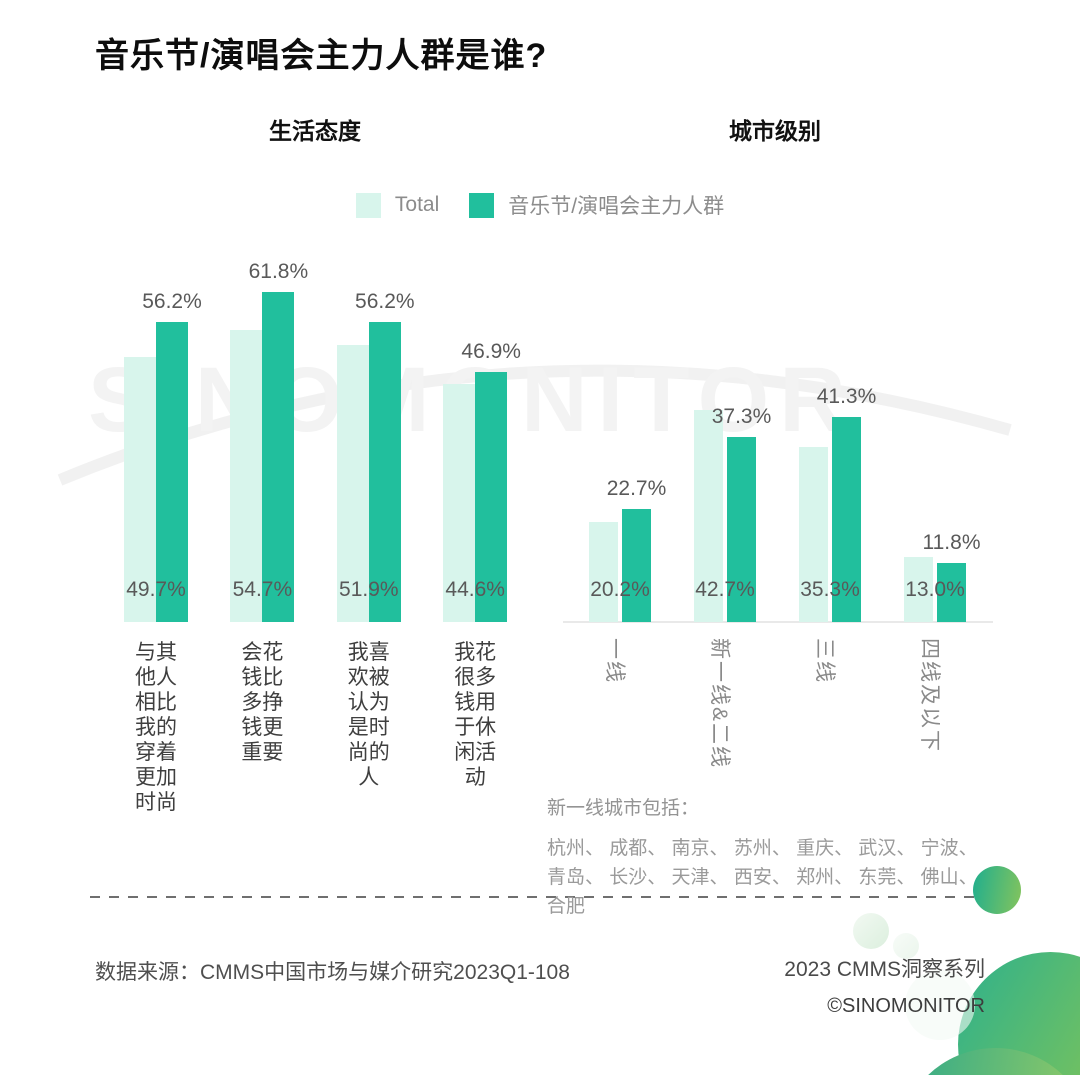 Image resolution: width=1080 pixels, height=1075 pixels. Describe the element at coordinates (368, 715) in the screenshot. I see `category-label: 我喜欢被认为是时尚的人` at that location.